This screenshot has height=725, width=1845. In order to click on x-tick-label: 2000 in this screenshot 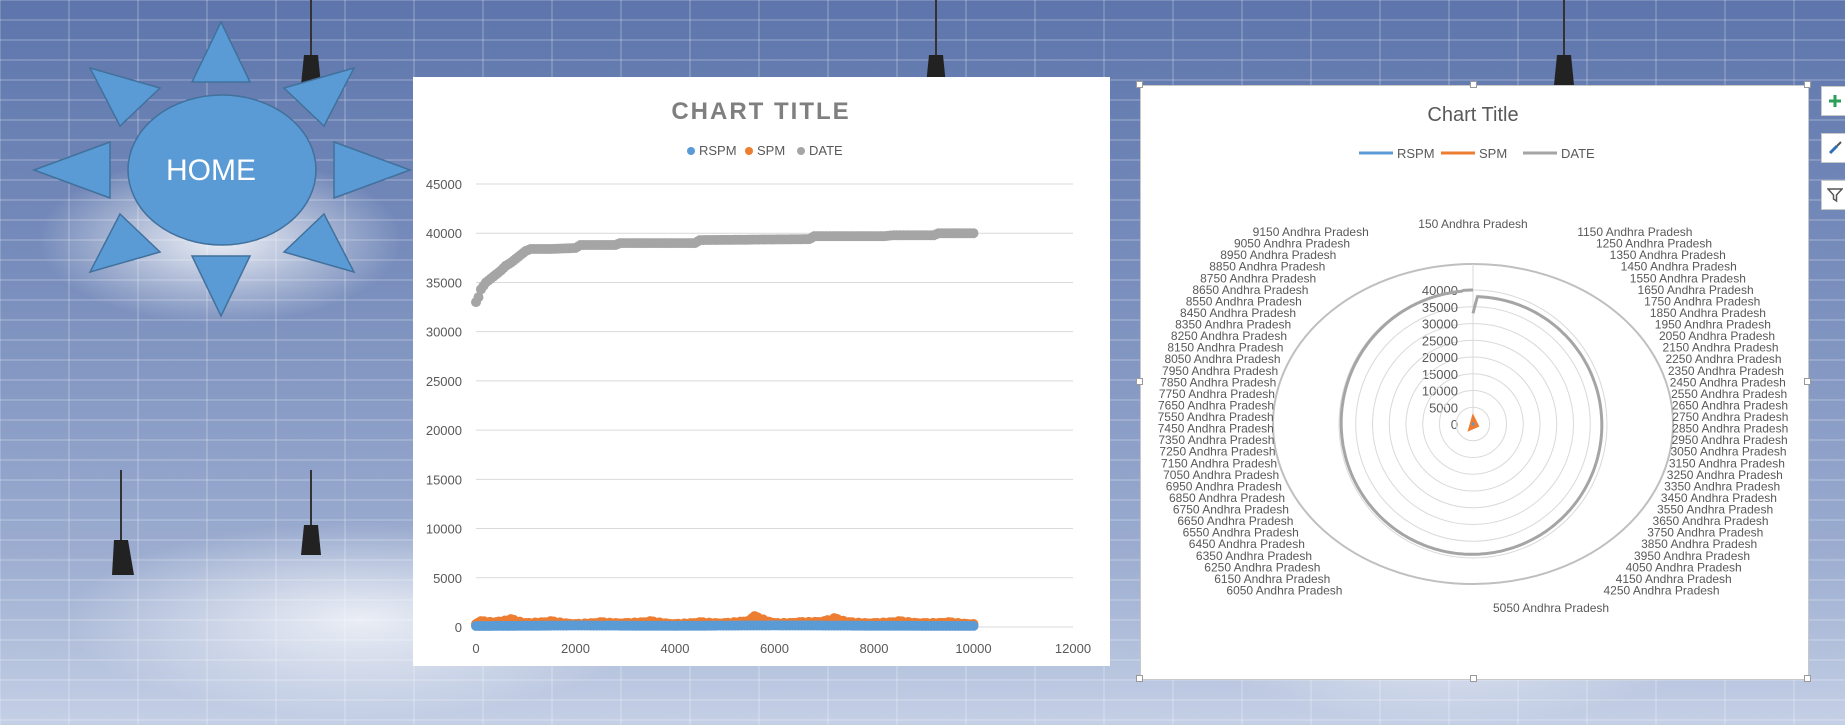, I will do `click(575, 648)`.